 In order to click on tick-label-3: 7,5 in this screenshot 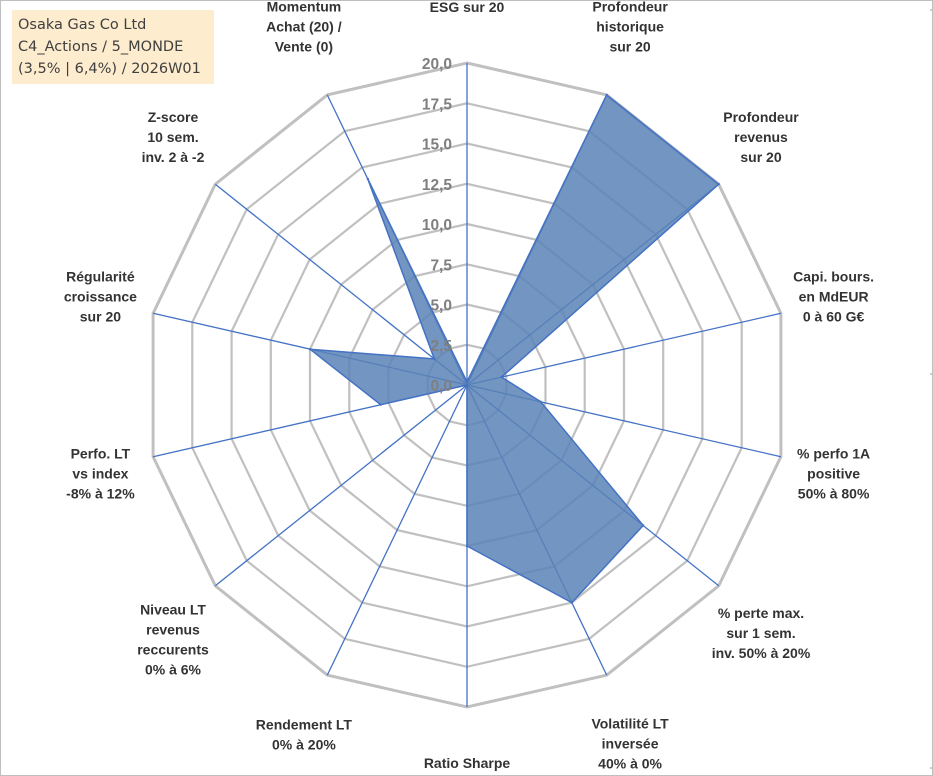, I will do `click(441, 265)`.